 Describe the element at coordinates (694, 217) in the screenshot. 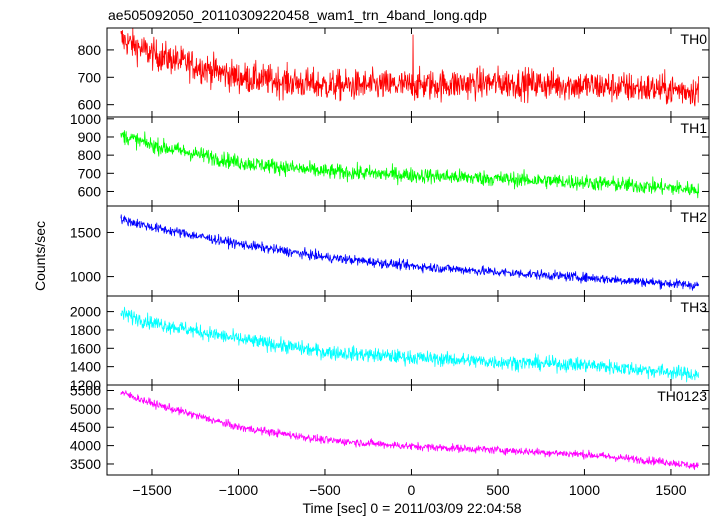

I see `panel-label: TH2` at that location.